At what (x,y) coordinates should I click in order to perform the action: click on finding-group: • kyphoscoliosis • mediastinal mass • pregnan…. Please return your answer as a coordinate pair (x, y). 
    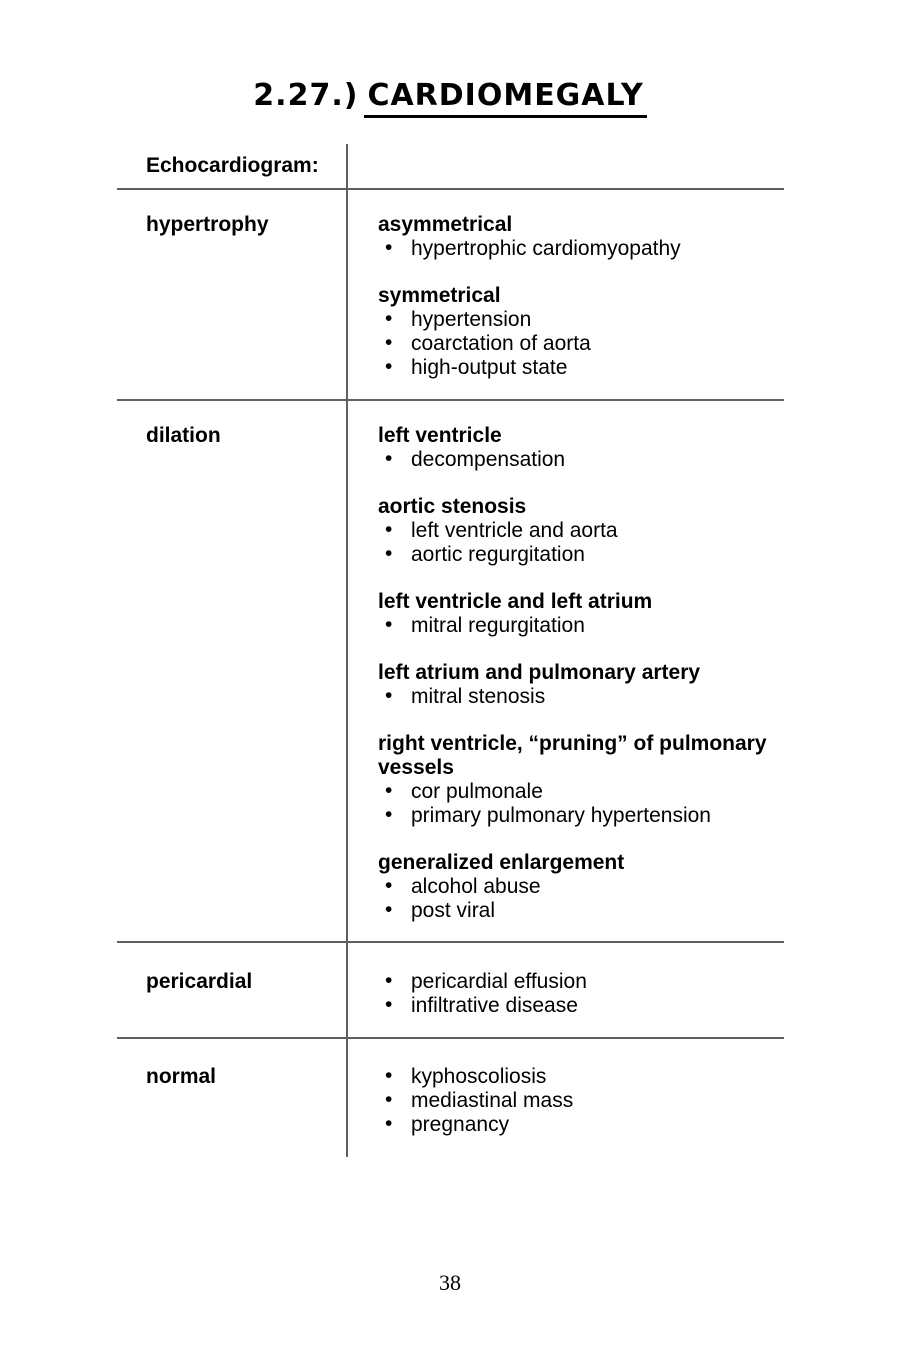
    Looking at the image, I should click on (575, 1100).